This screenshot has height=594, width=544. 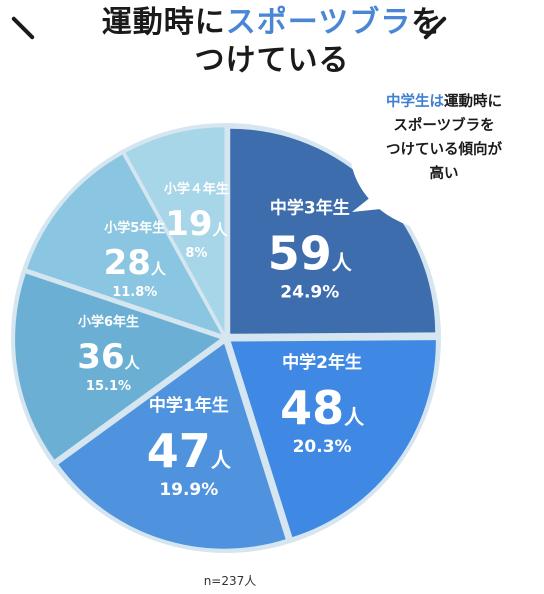 What do you see at coordinates (134, 228) in the screenshot?
I see `slice-category-label: 小学5年生` at bounding box center [134, 228].